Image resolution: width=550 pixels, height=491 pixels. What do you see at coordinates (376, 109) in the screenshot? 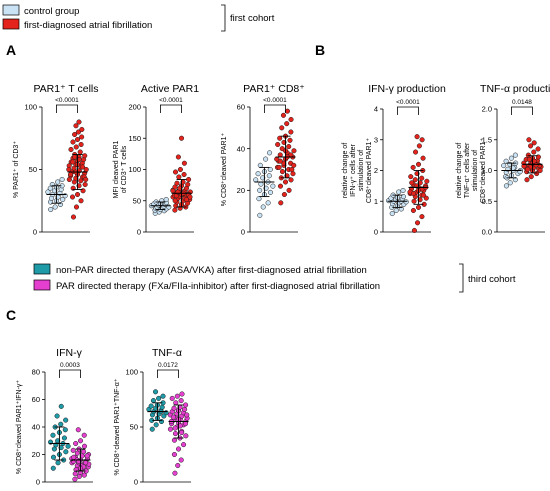
I see `y-tick-label: 4` at bounding box center [376, 109].